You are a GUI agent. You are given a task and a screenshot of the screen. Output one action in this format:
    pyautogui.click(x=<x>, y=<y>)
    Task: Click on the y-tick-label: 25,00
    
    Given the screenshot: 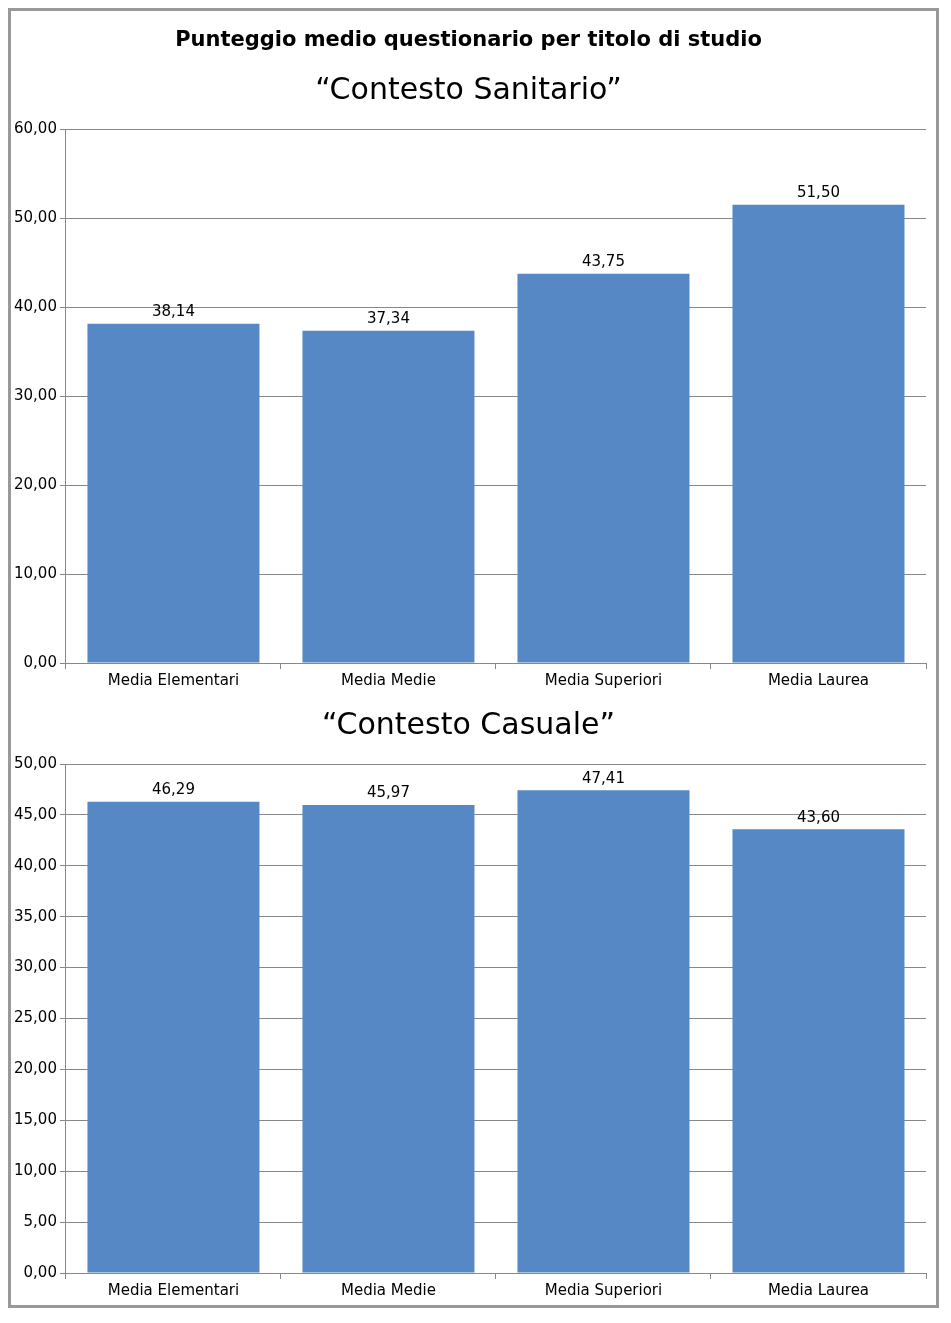 What is the action you would take?
    pyautogui.click(x=35, y=1017)
    